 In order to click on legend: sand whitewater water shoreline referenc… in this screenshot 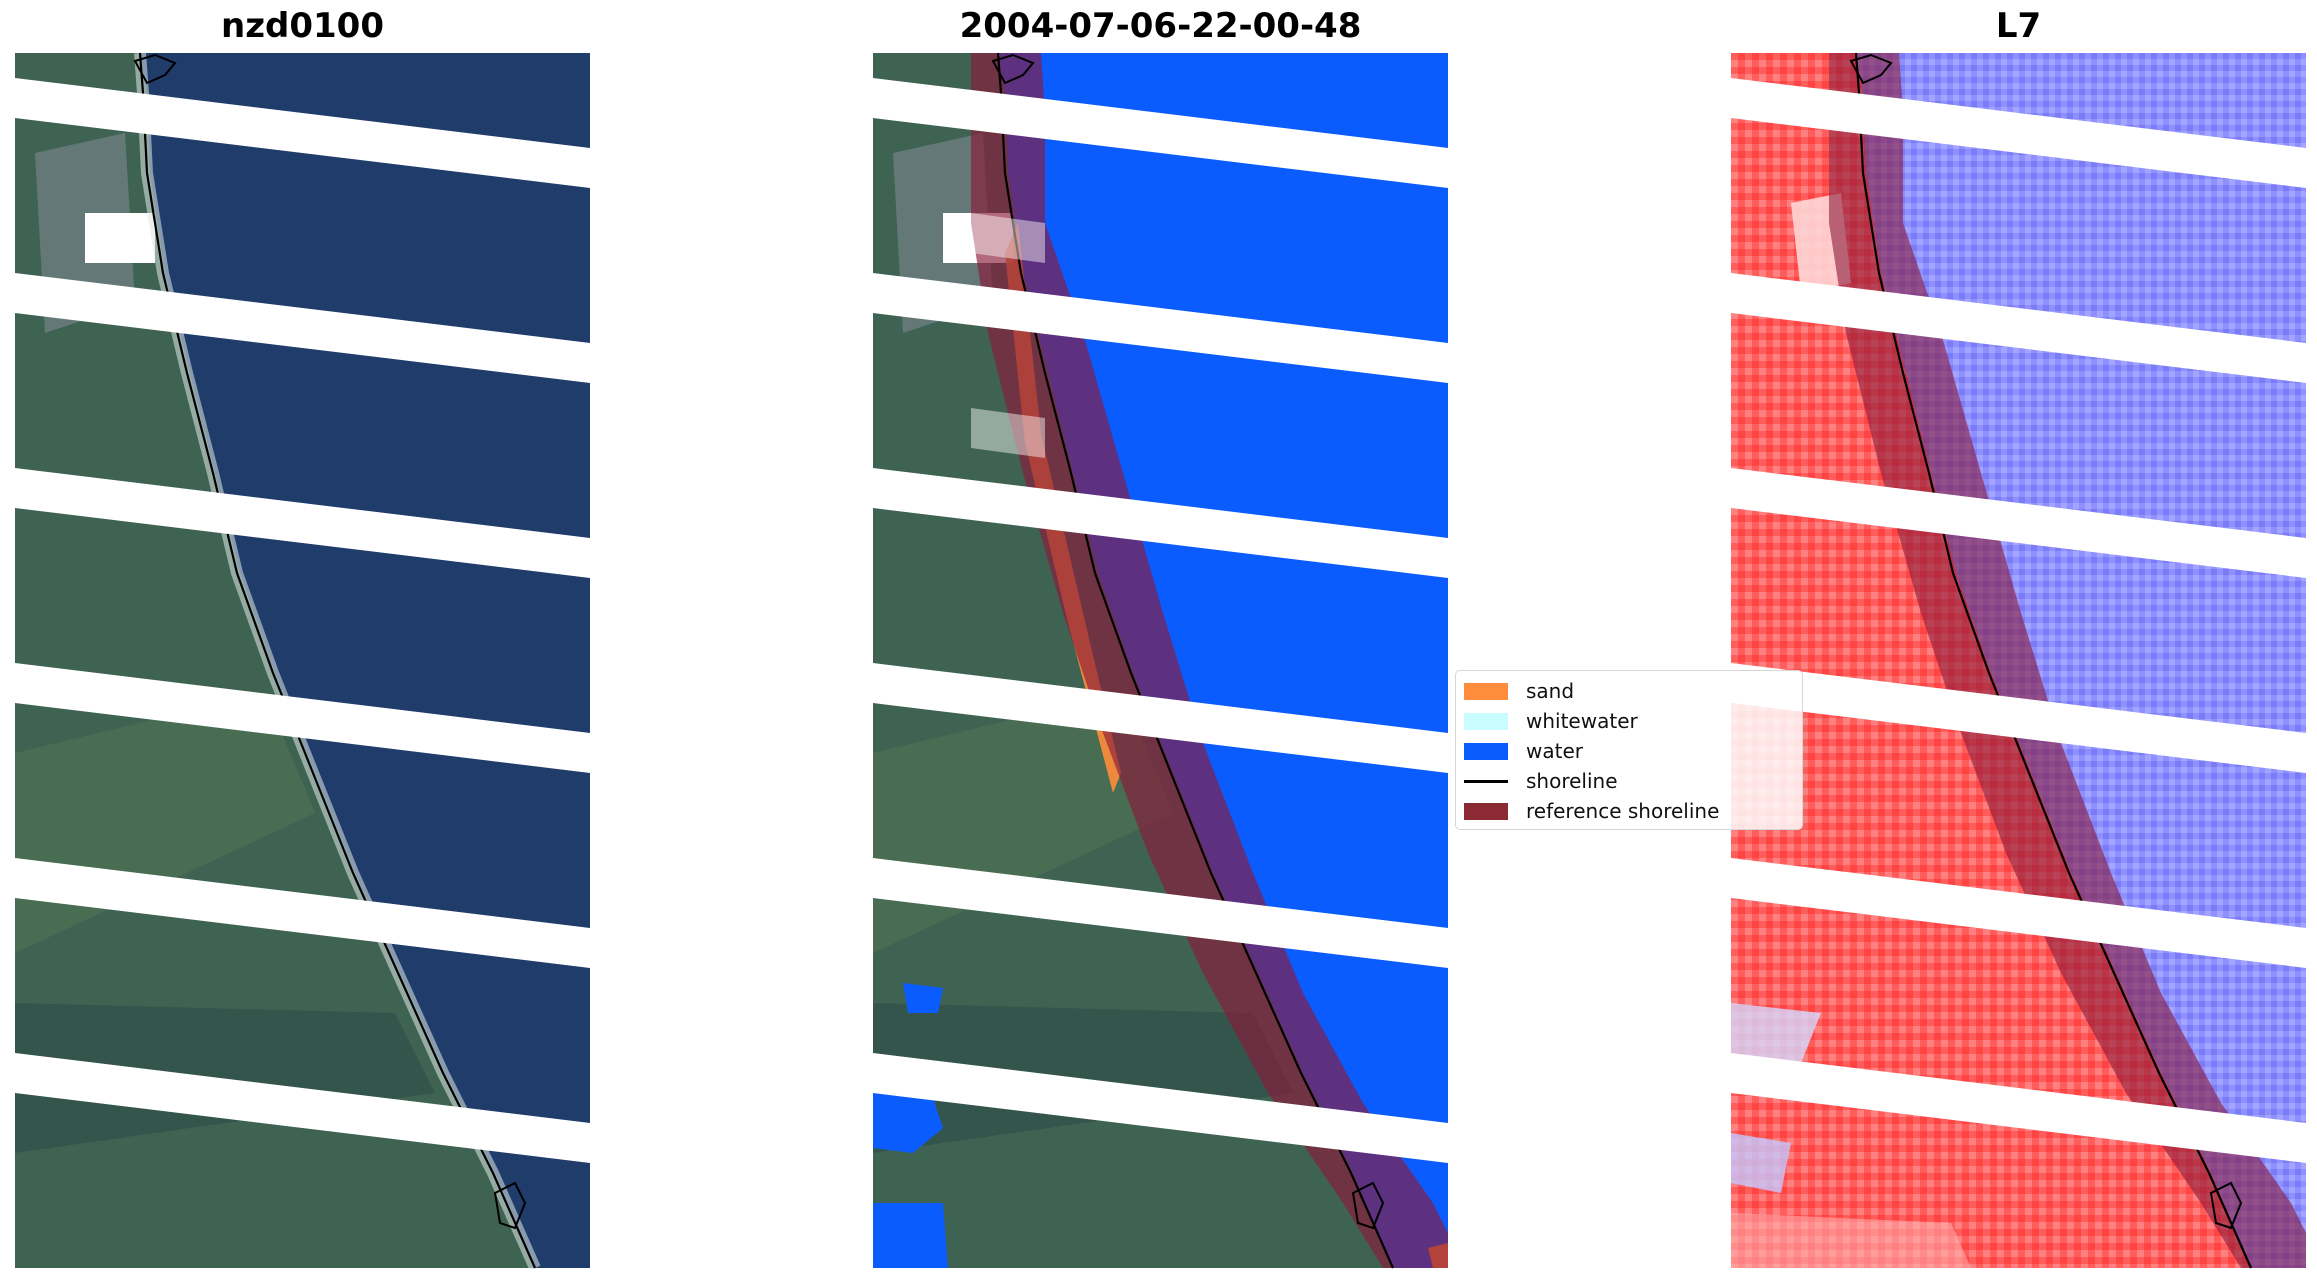, I will do `click(1629, 750)`.